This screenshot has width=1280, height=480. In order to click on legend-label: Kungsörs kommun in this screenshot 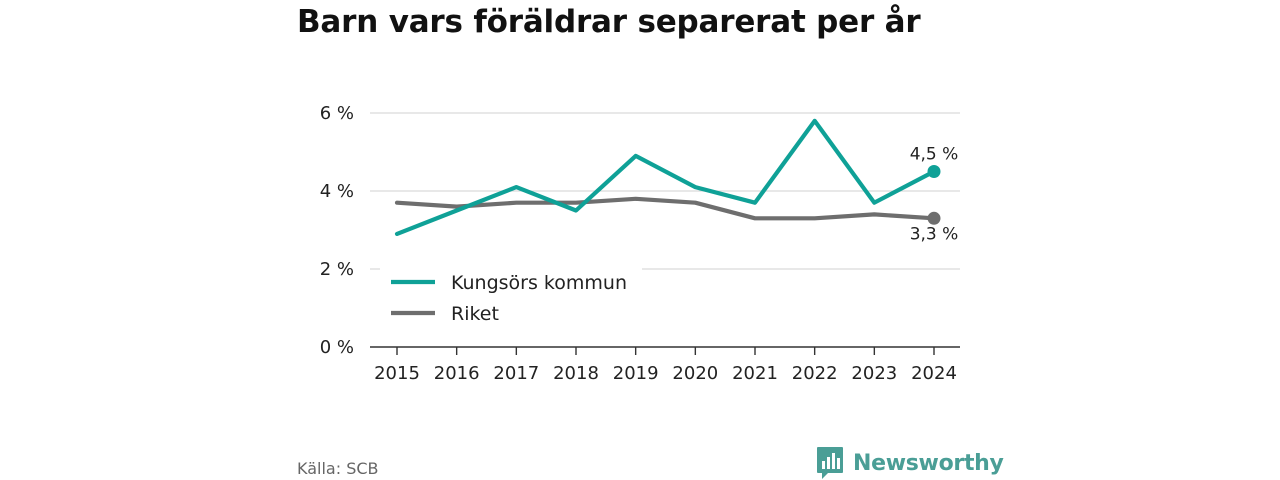, I will do `click(539, 283)`.